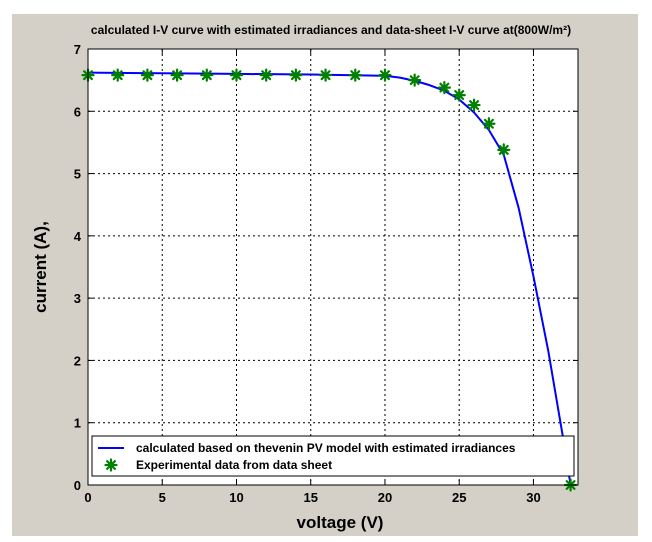 The height and width of the screenshot is (542, 652). Describe the element at coordinates (77, 174) in the screenshot. I see `y-tick-label: 5` at that location.